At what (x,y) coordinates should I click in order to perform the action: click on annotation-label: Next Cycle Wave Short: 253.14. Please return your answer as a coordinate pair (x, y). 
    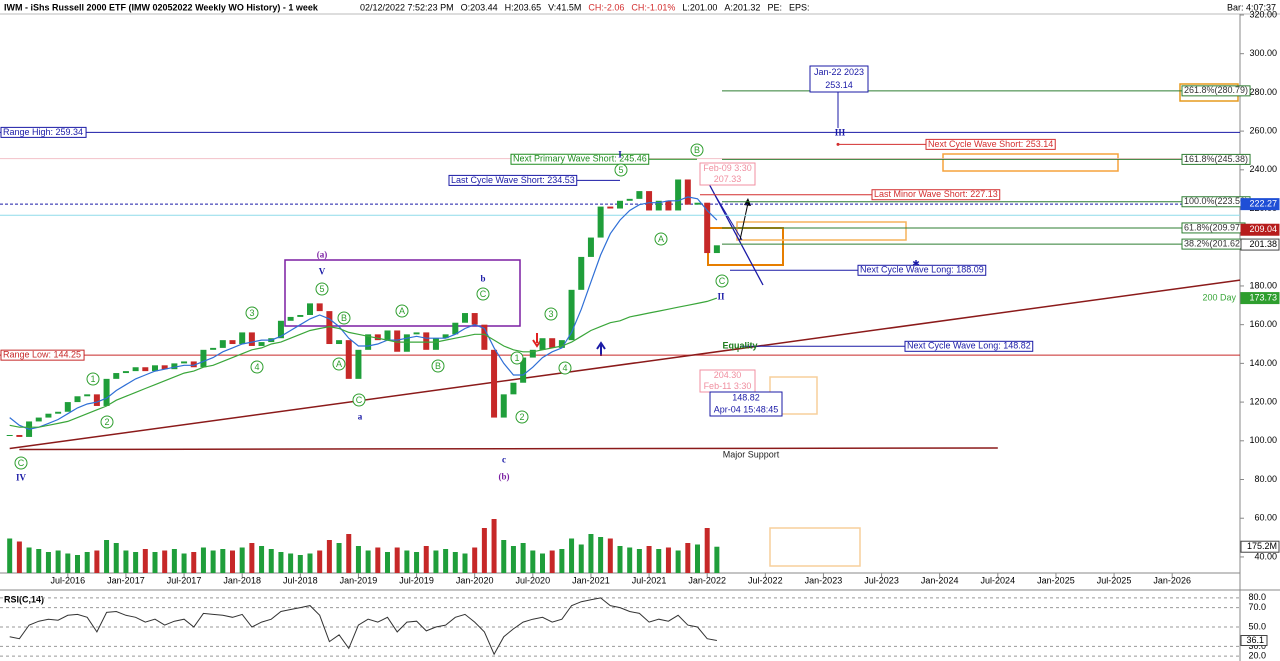
    Looking at the image, I should click on (990, 144).